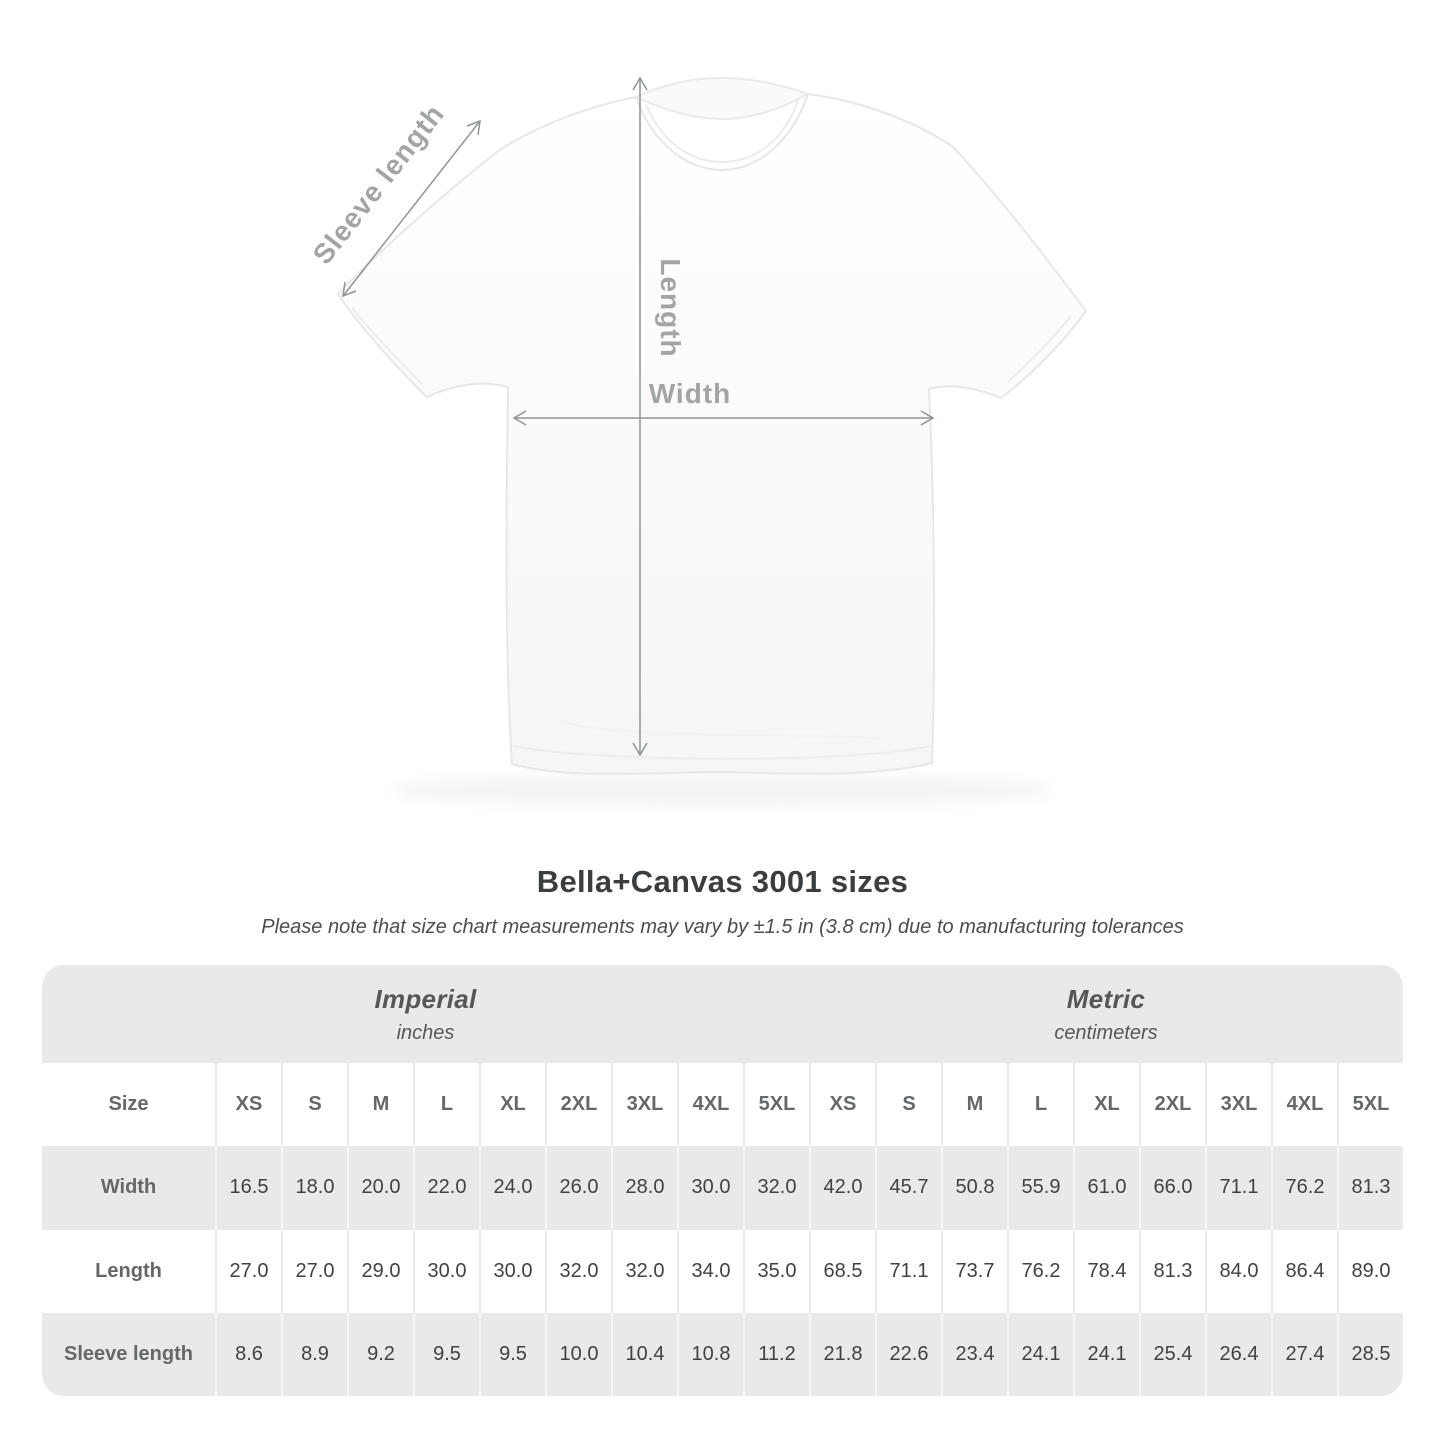  Describe the element at coordinates (974, 1188) in the screenshot. I see `value-cell: 50.8` at that location.